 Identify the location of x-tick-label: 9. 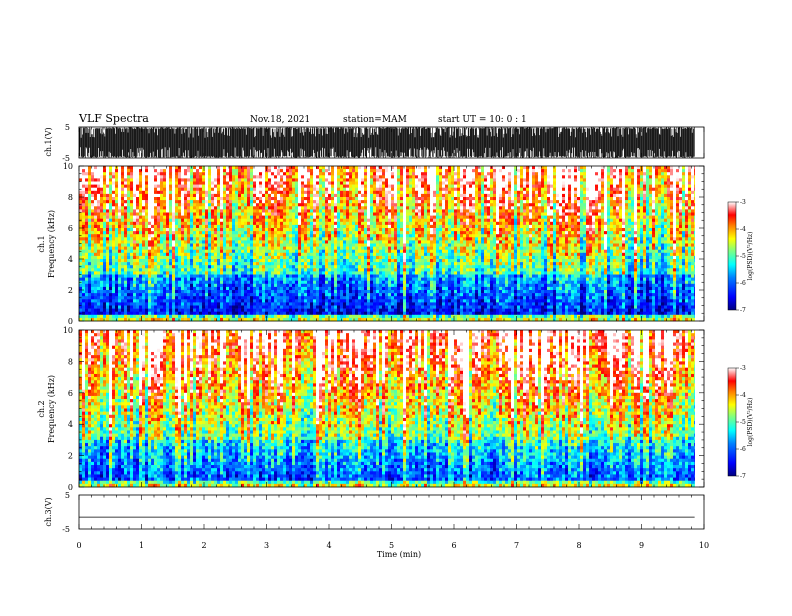
(641, 545).